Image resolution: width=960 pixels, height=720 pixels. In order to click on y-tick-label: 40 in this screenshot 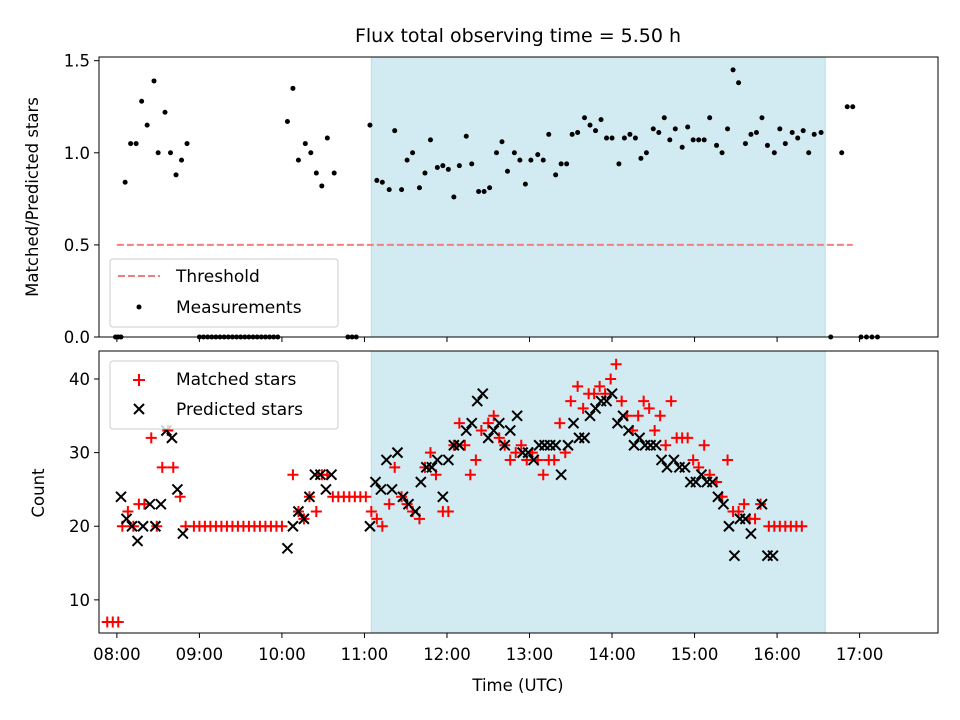, I will do `click(79, 379)`.